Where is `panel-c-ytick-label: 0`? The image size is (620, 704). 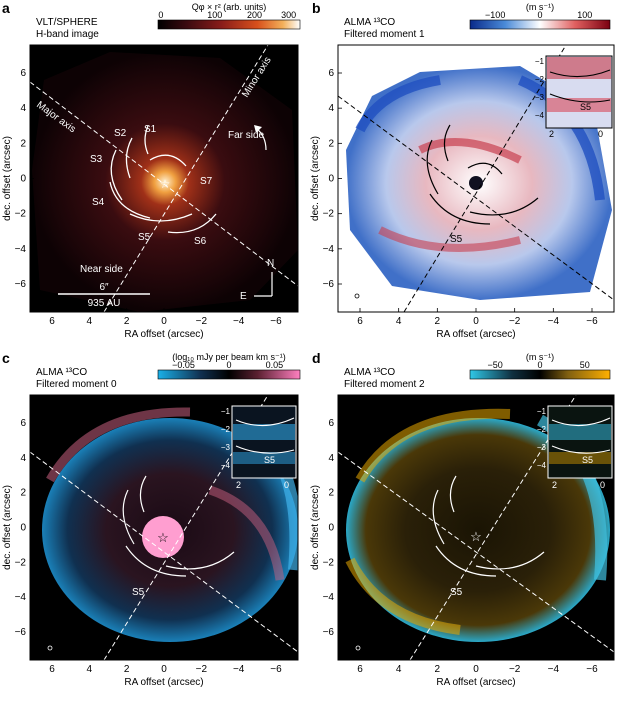 panel-c-ytick-label: 0 is located at coordinates (23, 528).